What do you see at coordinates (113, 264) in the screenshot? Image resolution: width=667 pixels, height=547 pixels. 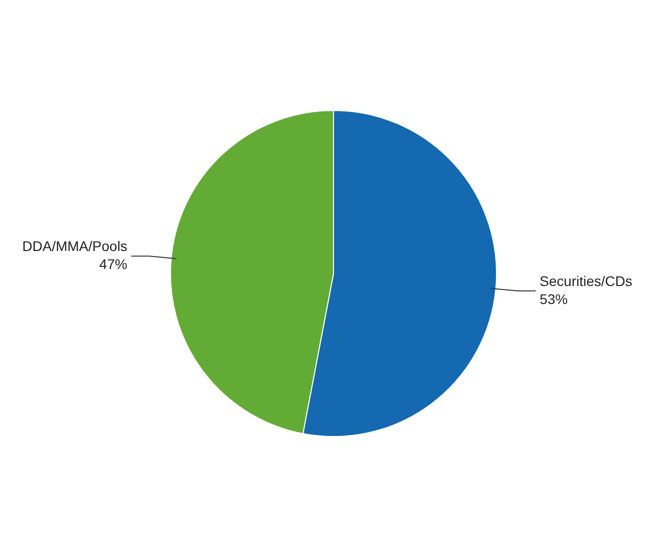 I see `data-label: 47%` at bounding box center [113, 264].